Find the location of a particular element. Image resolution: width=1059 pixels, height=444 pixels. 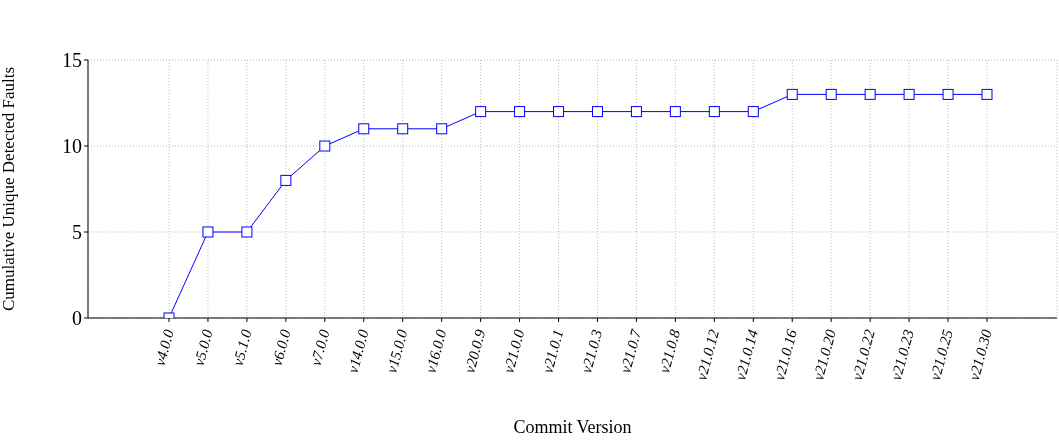

x-tick-label: v15.0.0 is located at coordinates (397, 351).